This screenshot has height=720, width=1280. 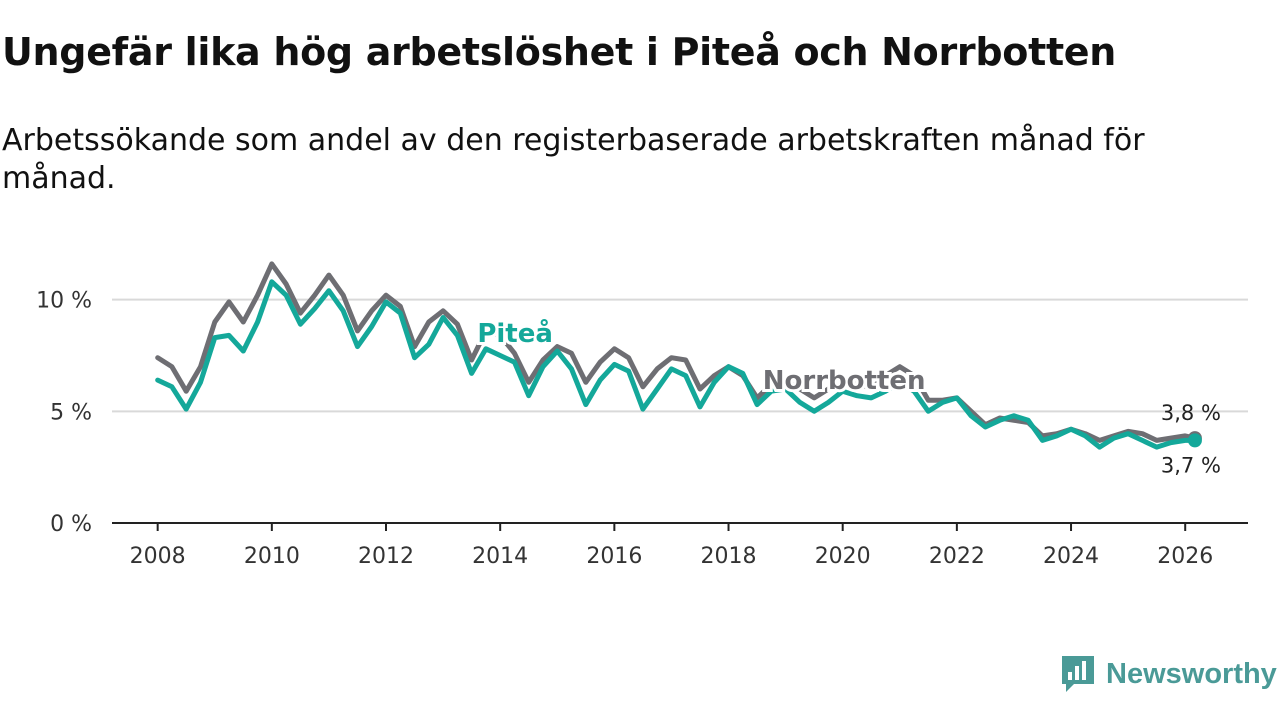 I want to click on x-axis-ticks: 2008 2010 2012 2014 2016 2018 2020 2022 2024 2026, so click(x=671, y=546).